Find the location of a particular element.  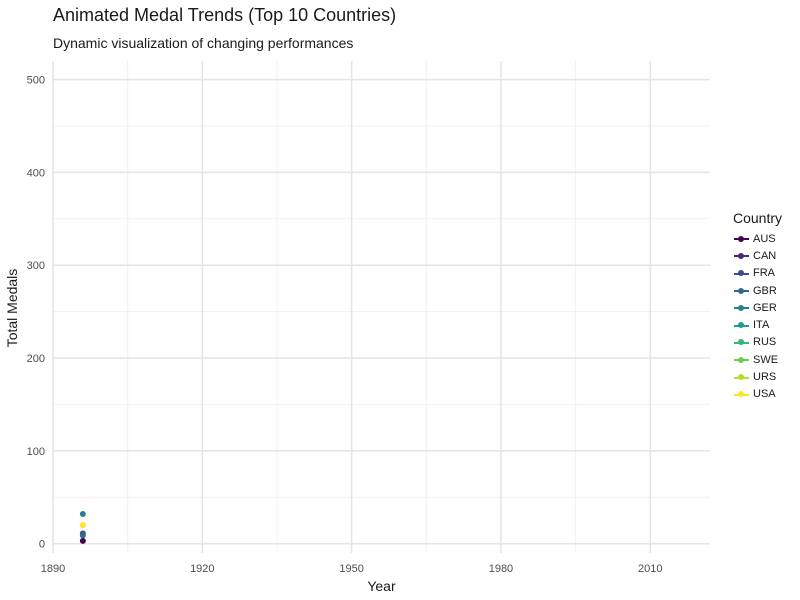

legend-label: CAN is located at coordinates (765, 255).